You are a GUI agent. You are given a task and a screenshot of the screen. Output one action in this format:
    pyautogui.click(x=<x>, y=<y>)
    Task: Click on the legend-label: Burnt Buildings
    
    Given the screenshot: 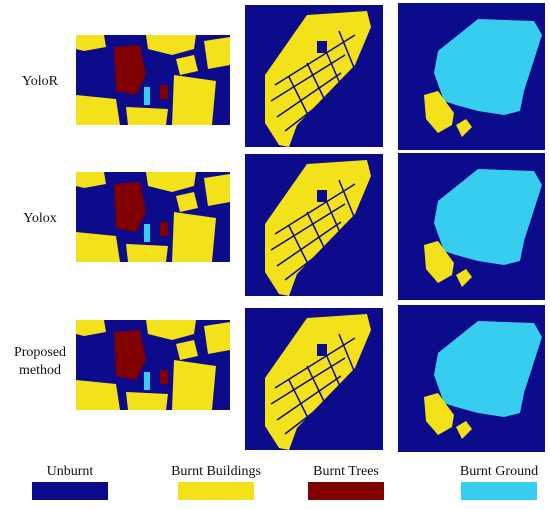 What is the action you would take?
    pyautogui.click(x=216, y=471)
    